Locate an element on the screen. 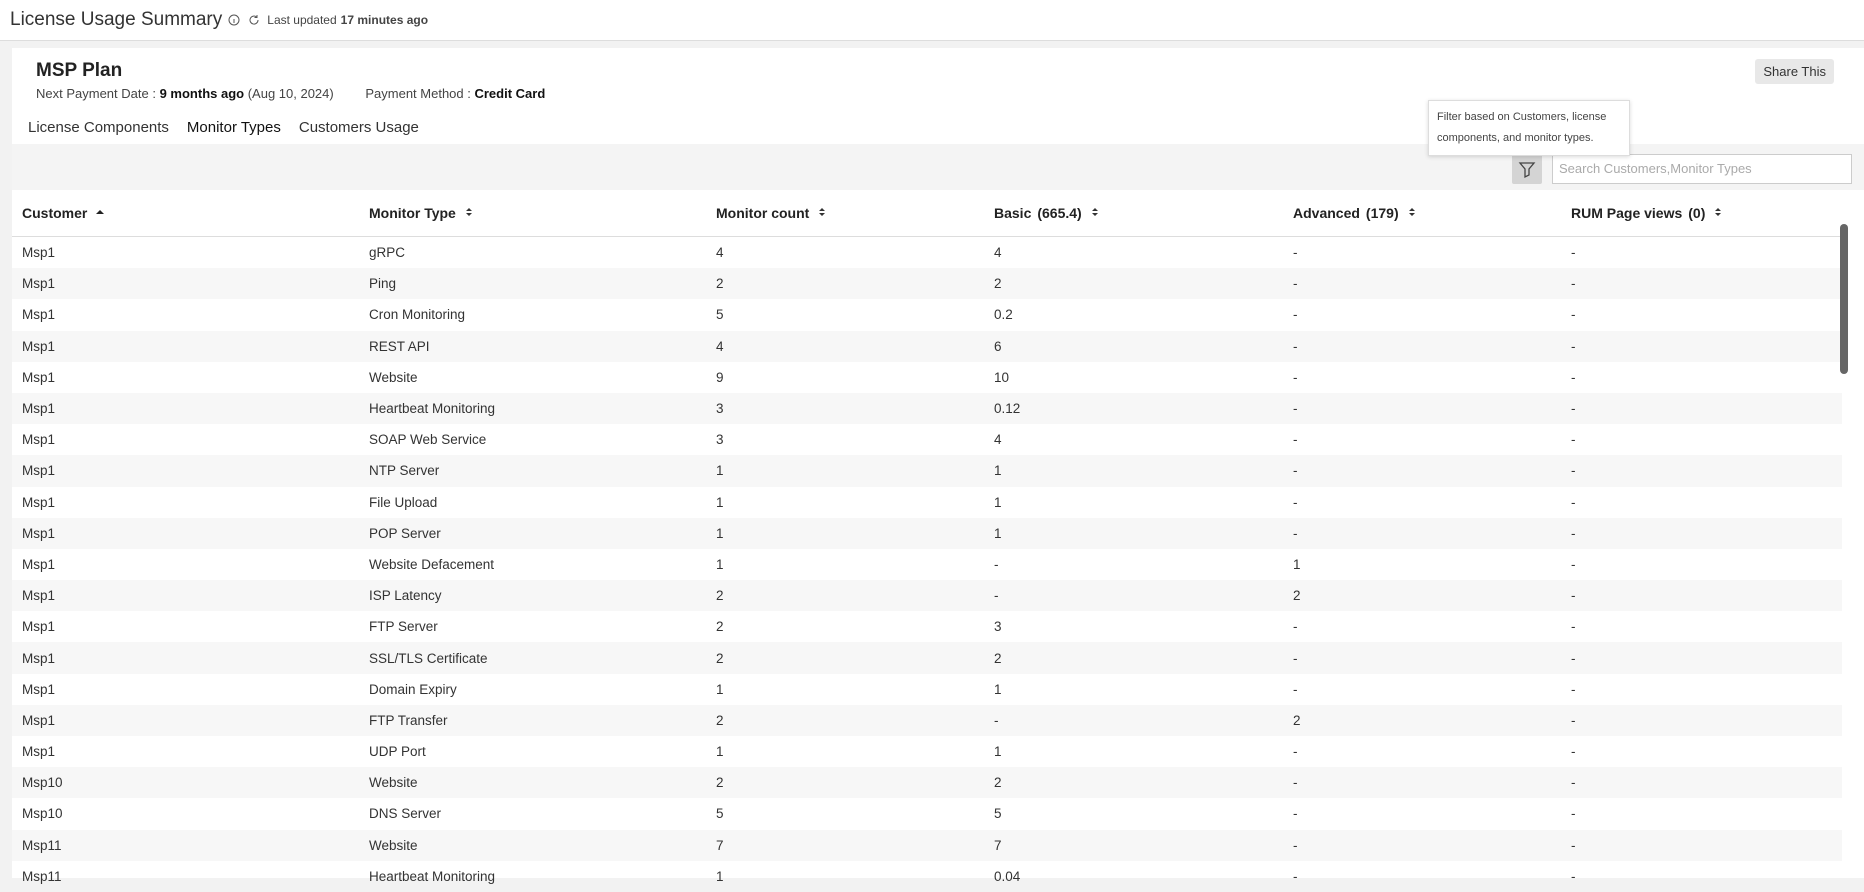 The height and width of the screenshot is (892, 1864). table-cell: 0.04 is located at coordinates (1007, 876).